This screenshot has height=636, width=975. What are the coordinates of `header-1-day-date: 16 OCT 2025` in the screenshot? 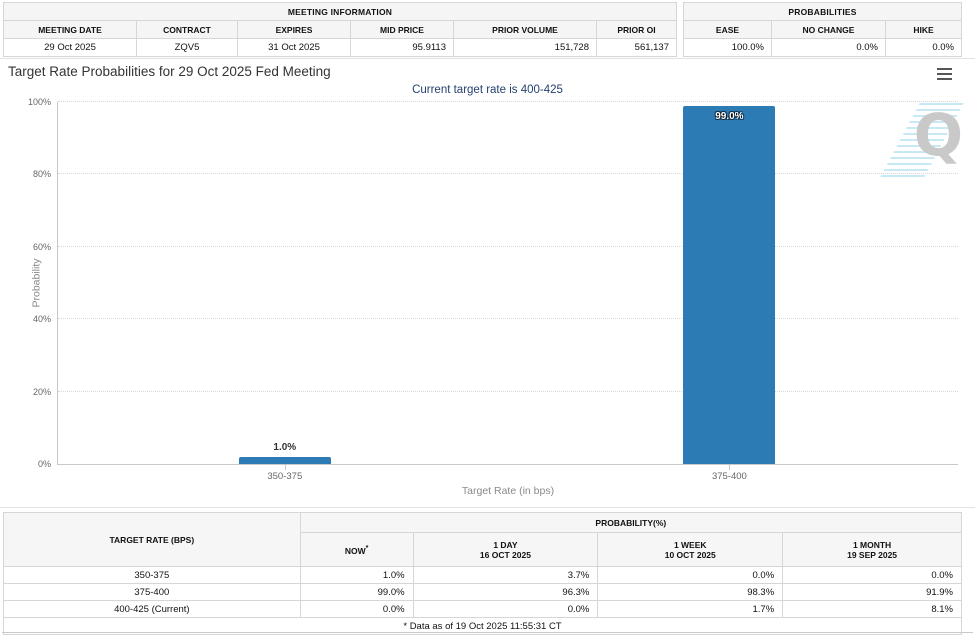 It's located at (505, 554).